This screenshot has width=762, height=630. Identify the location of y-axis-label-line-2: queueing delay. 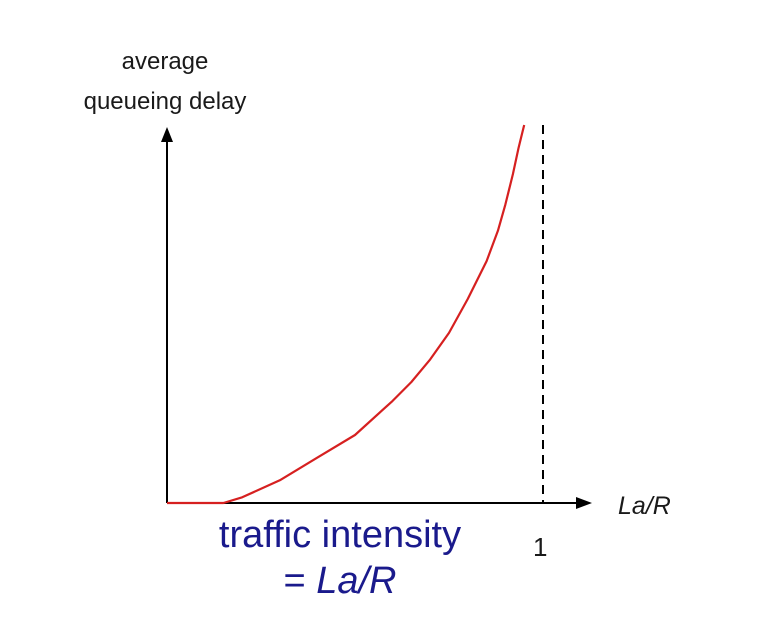
(165, 101).